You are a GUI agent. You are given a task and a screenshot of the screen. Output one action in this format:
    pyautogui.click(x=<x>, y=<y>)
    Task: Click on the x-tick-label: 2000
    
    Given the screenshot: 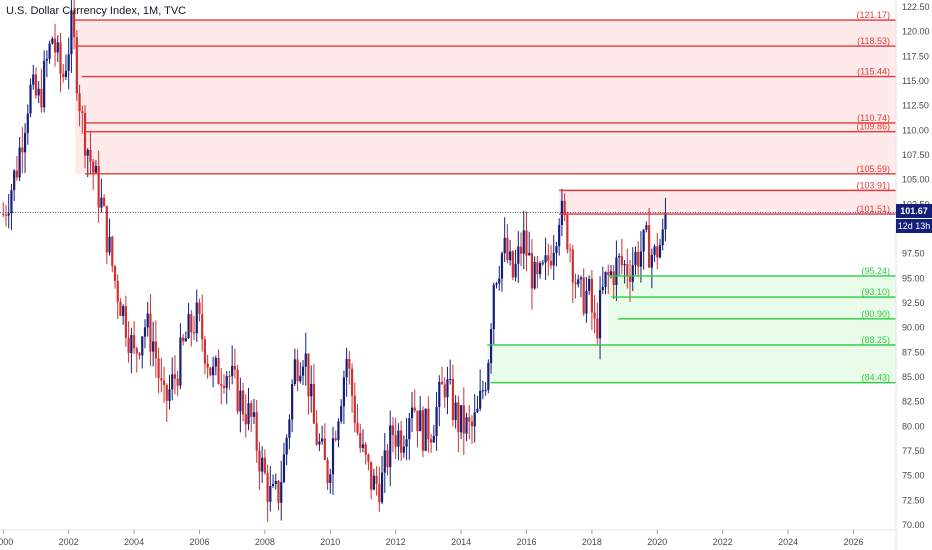 What is the action you would take?
    pyautogui.click(x=6, y=542)
    